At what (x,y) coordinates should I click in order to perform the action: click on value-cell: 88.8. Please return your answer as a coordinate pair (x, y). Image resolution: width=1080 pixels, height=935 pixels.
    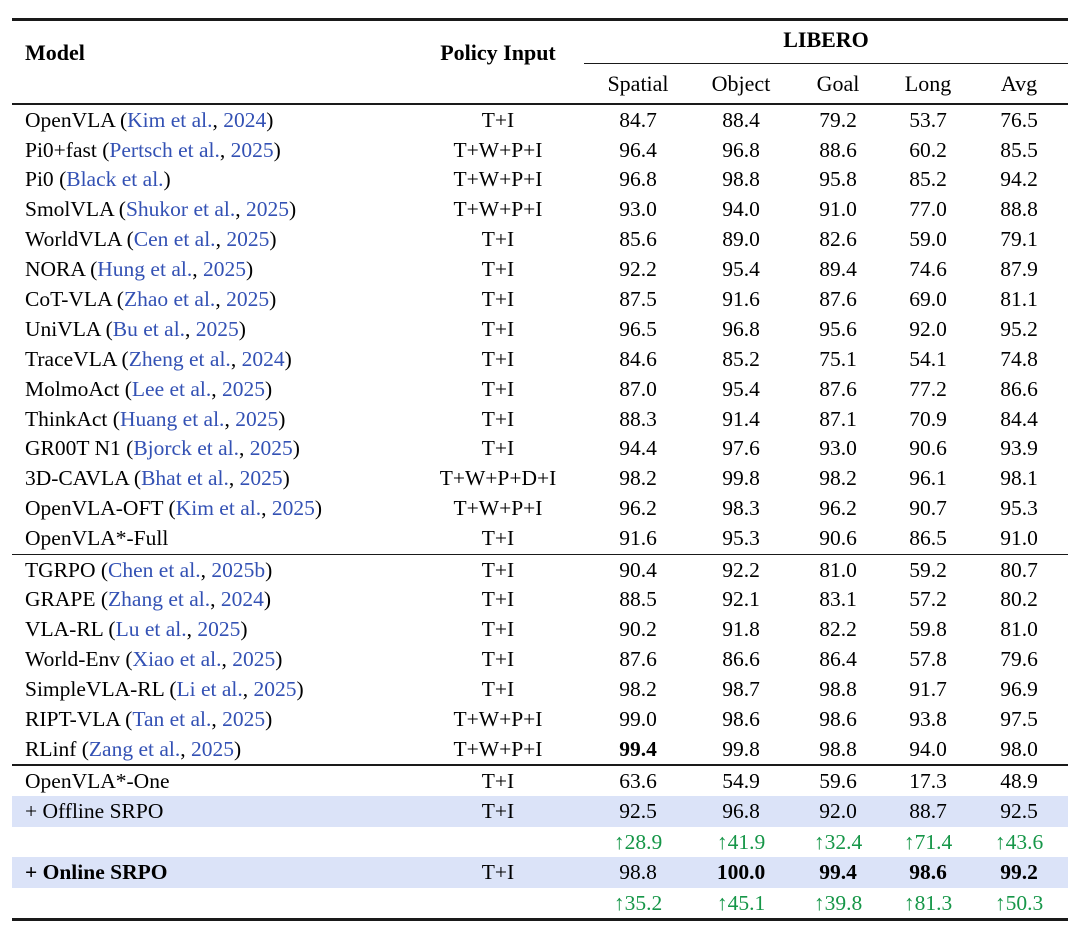
    Looking at the image, I should click on (1019, 209).